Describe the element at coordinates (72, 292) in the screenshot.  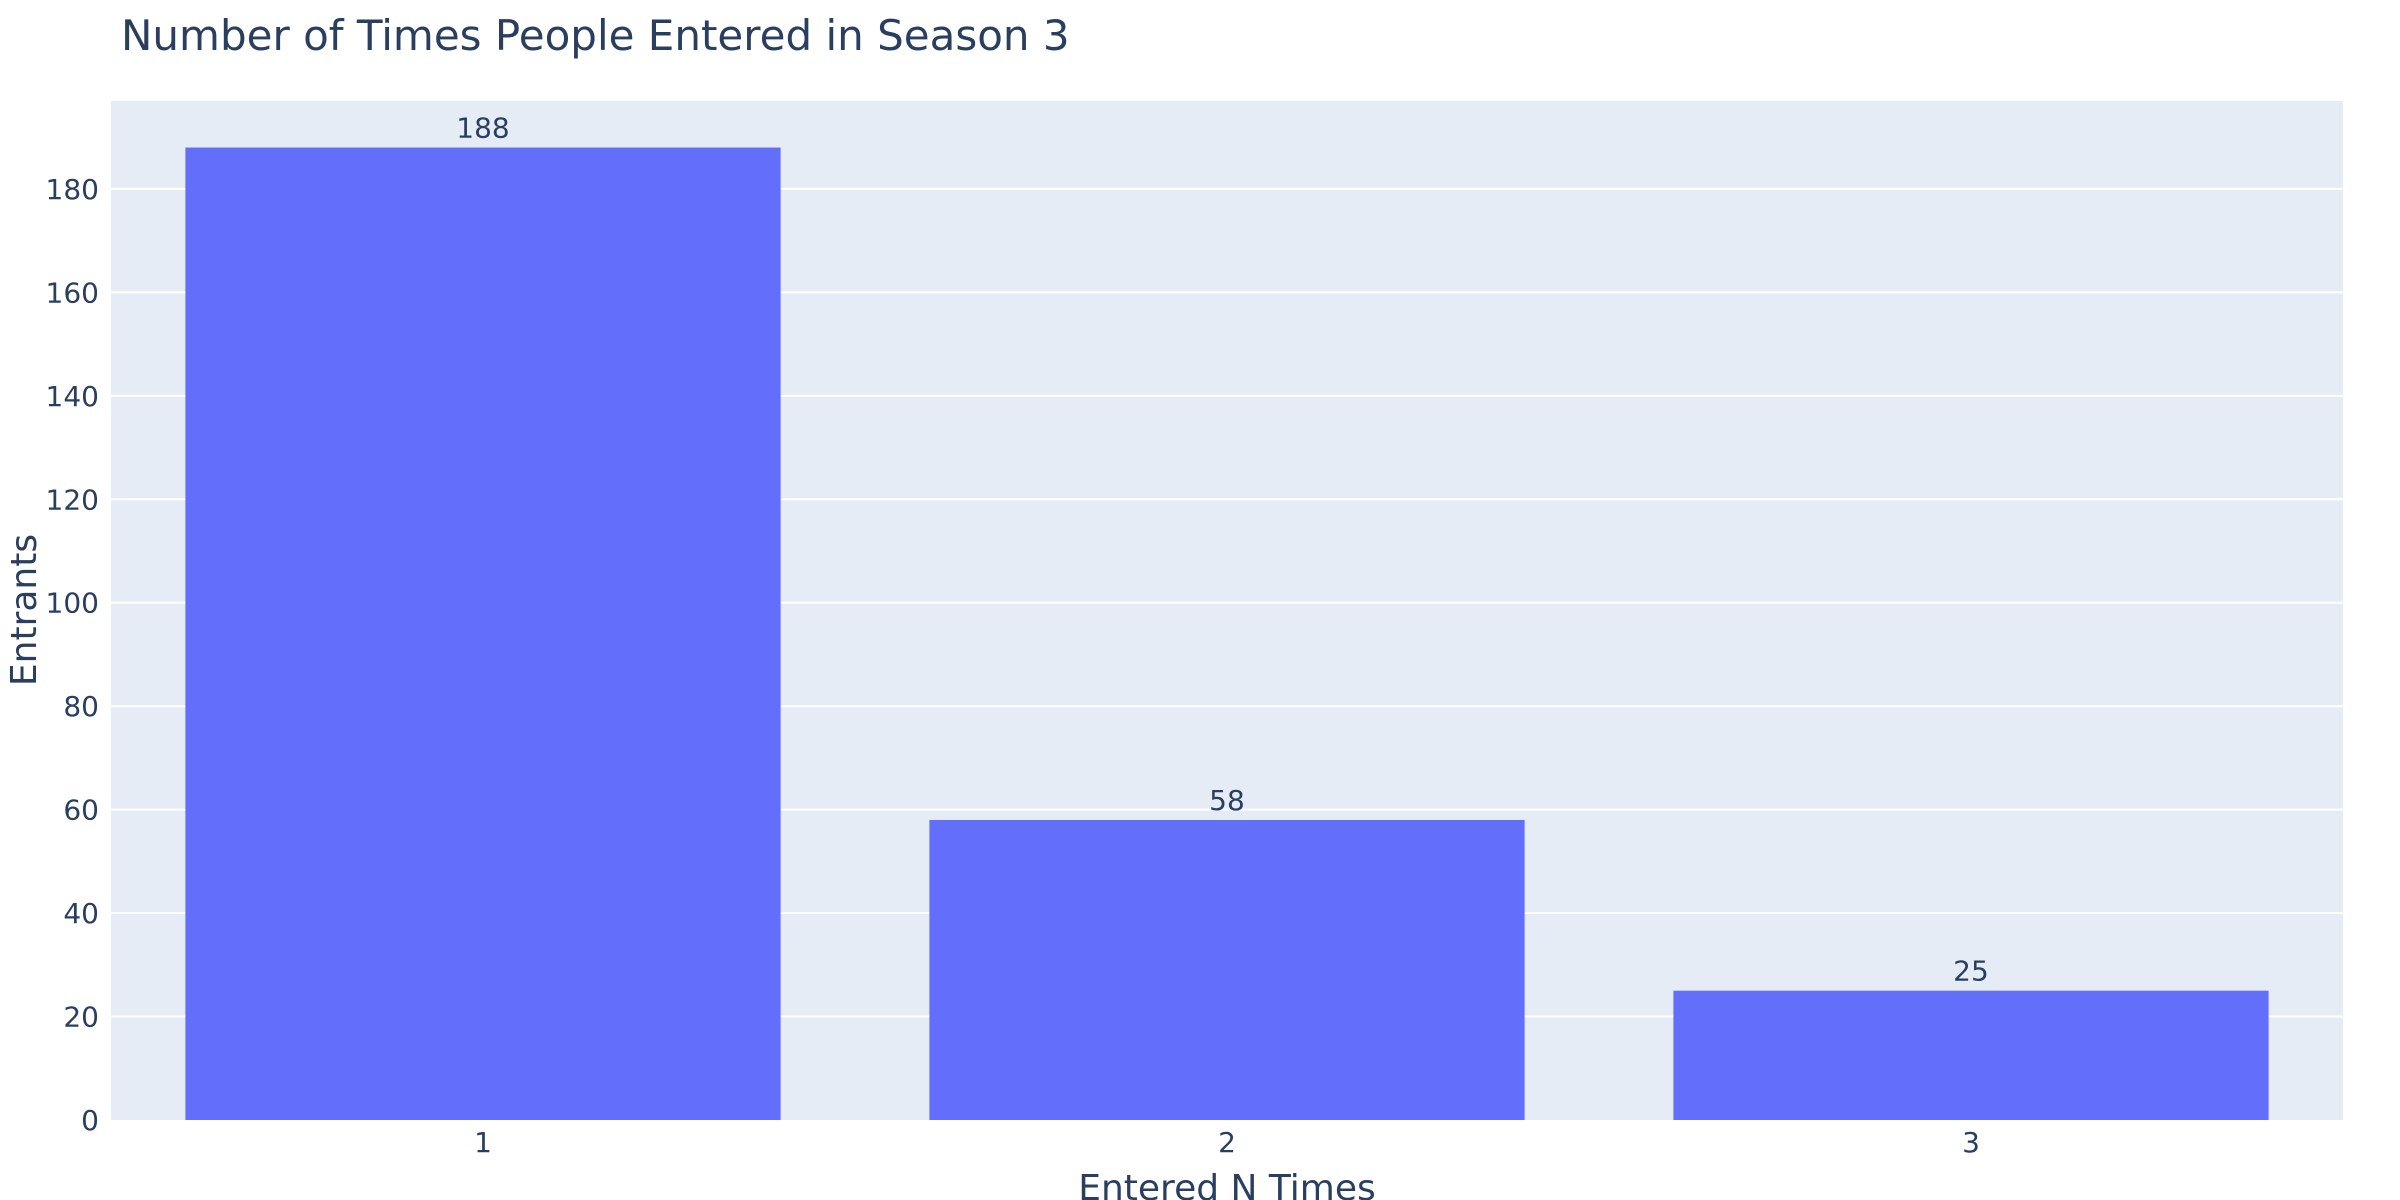
I see `y-tick-label: 160` at that location.